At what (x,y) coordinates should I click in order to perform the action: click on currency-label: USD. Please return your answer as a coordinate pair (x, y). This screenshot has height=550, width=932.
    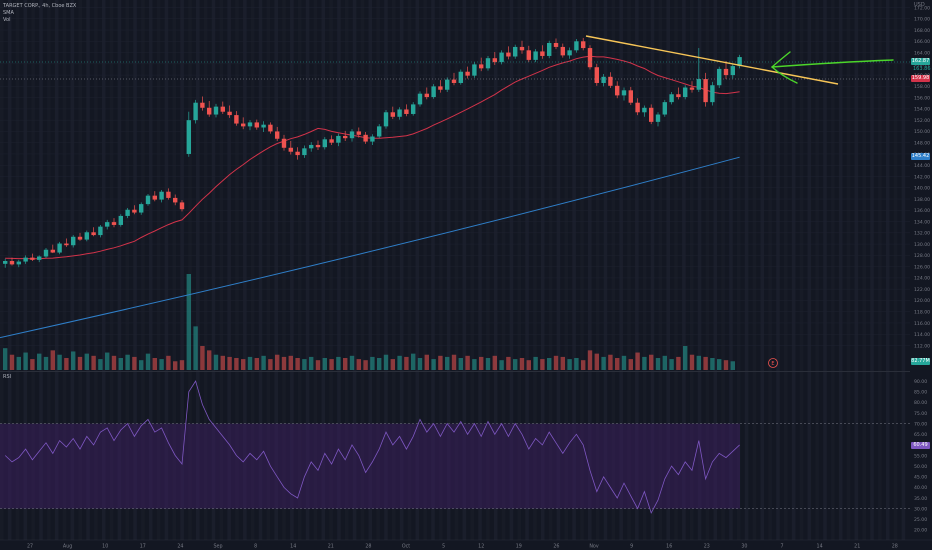
    Looking at the image, I should click on (919, 5).